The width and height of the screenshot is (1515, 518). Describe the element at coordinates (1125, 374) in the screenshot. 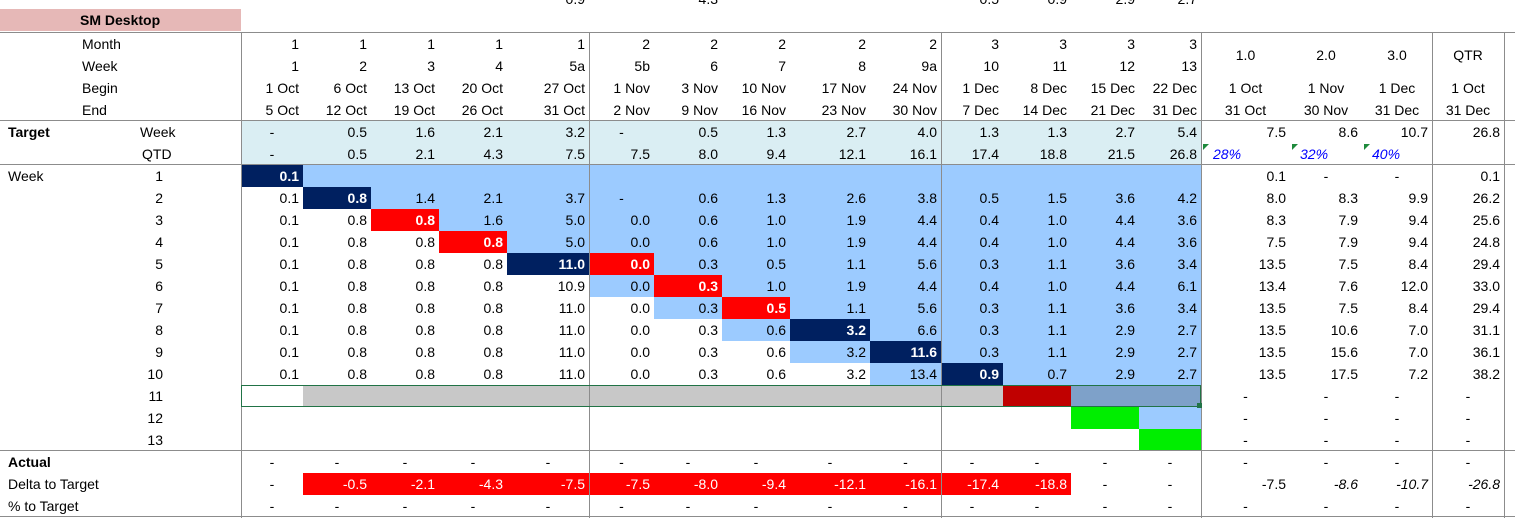

I see `week-value: 2.9` at that location.